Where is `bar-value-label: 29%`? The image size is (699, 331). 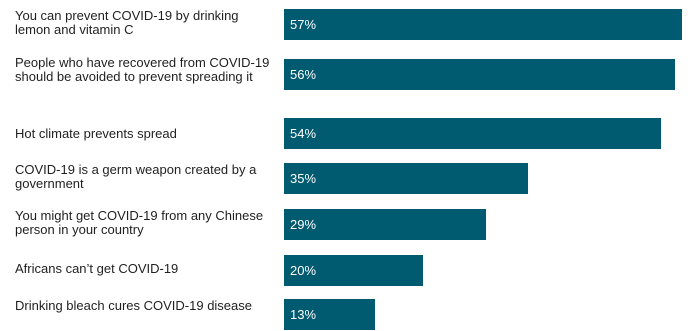
bar-value-label: 29% is located at coordinates (303, 224).